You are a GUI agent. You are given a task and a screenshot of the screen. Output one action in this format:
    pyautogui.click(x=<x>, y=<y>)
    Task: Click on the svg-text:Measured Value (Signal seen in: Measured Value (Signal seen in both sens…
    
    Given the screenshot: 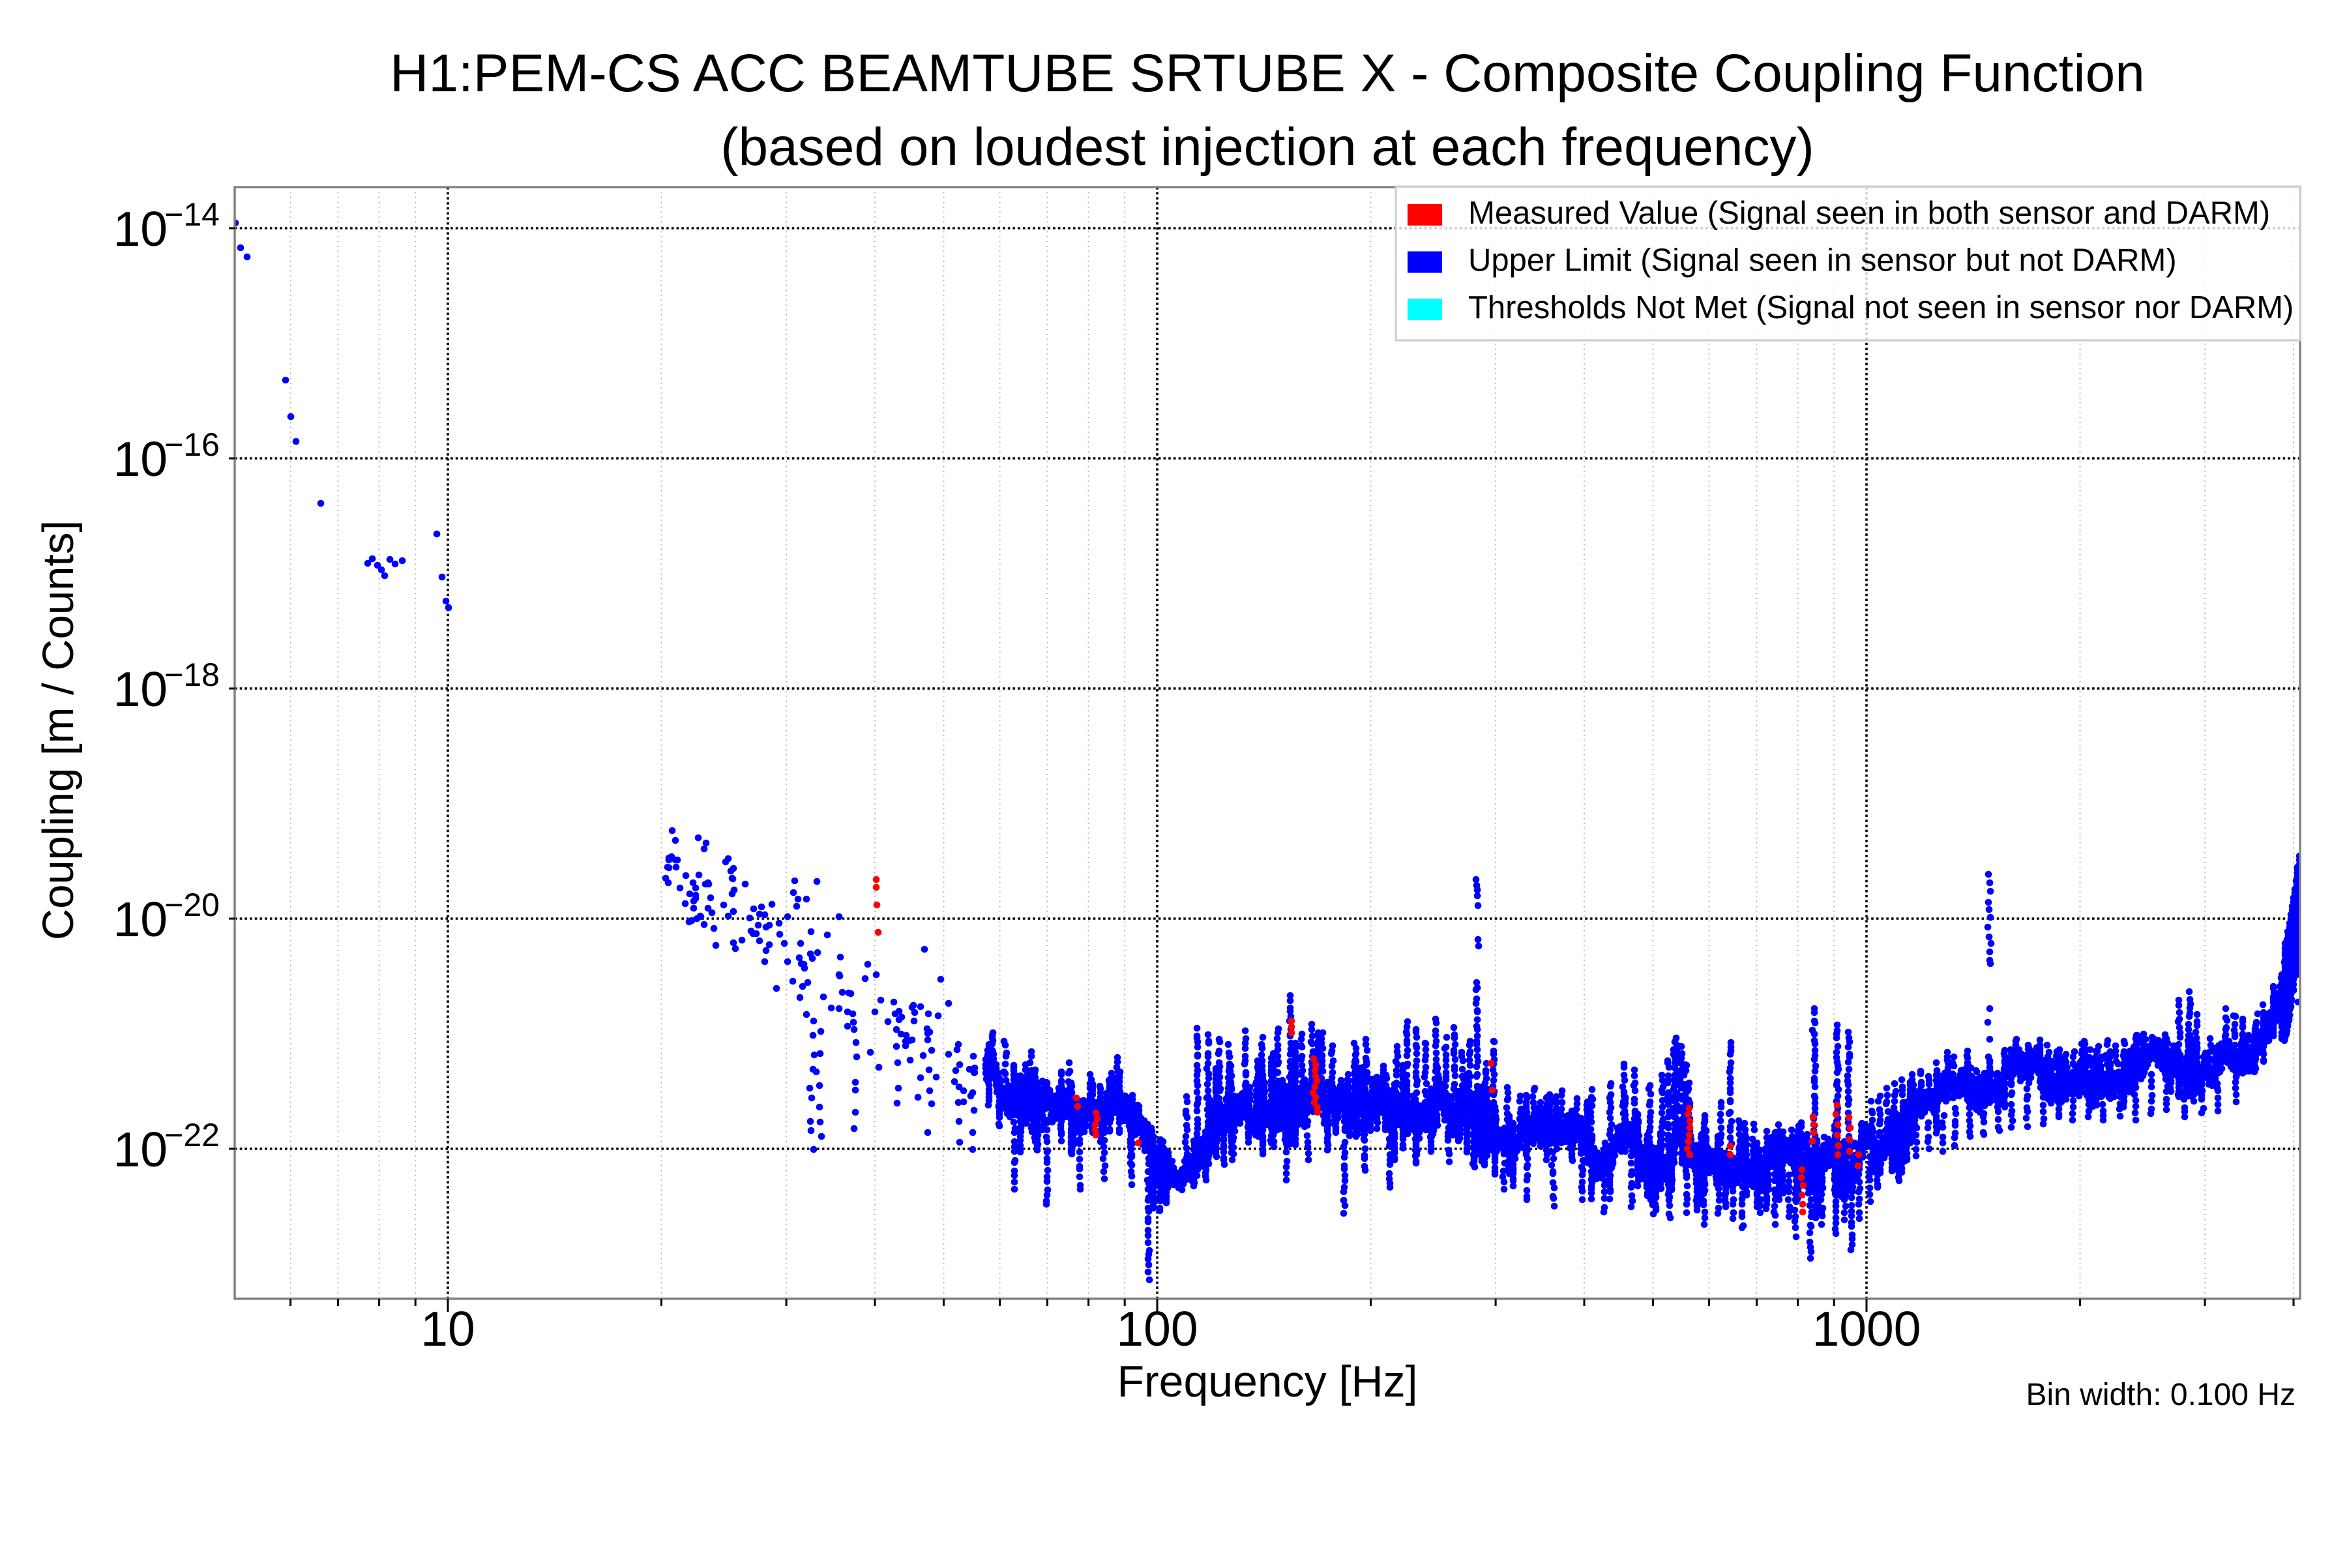 What is the action you would take?
    pyautogui.click(x=1869, y=214)
    